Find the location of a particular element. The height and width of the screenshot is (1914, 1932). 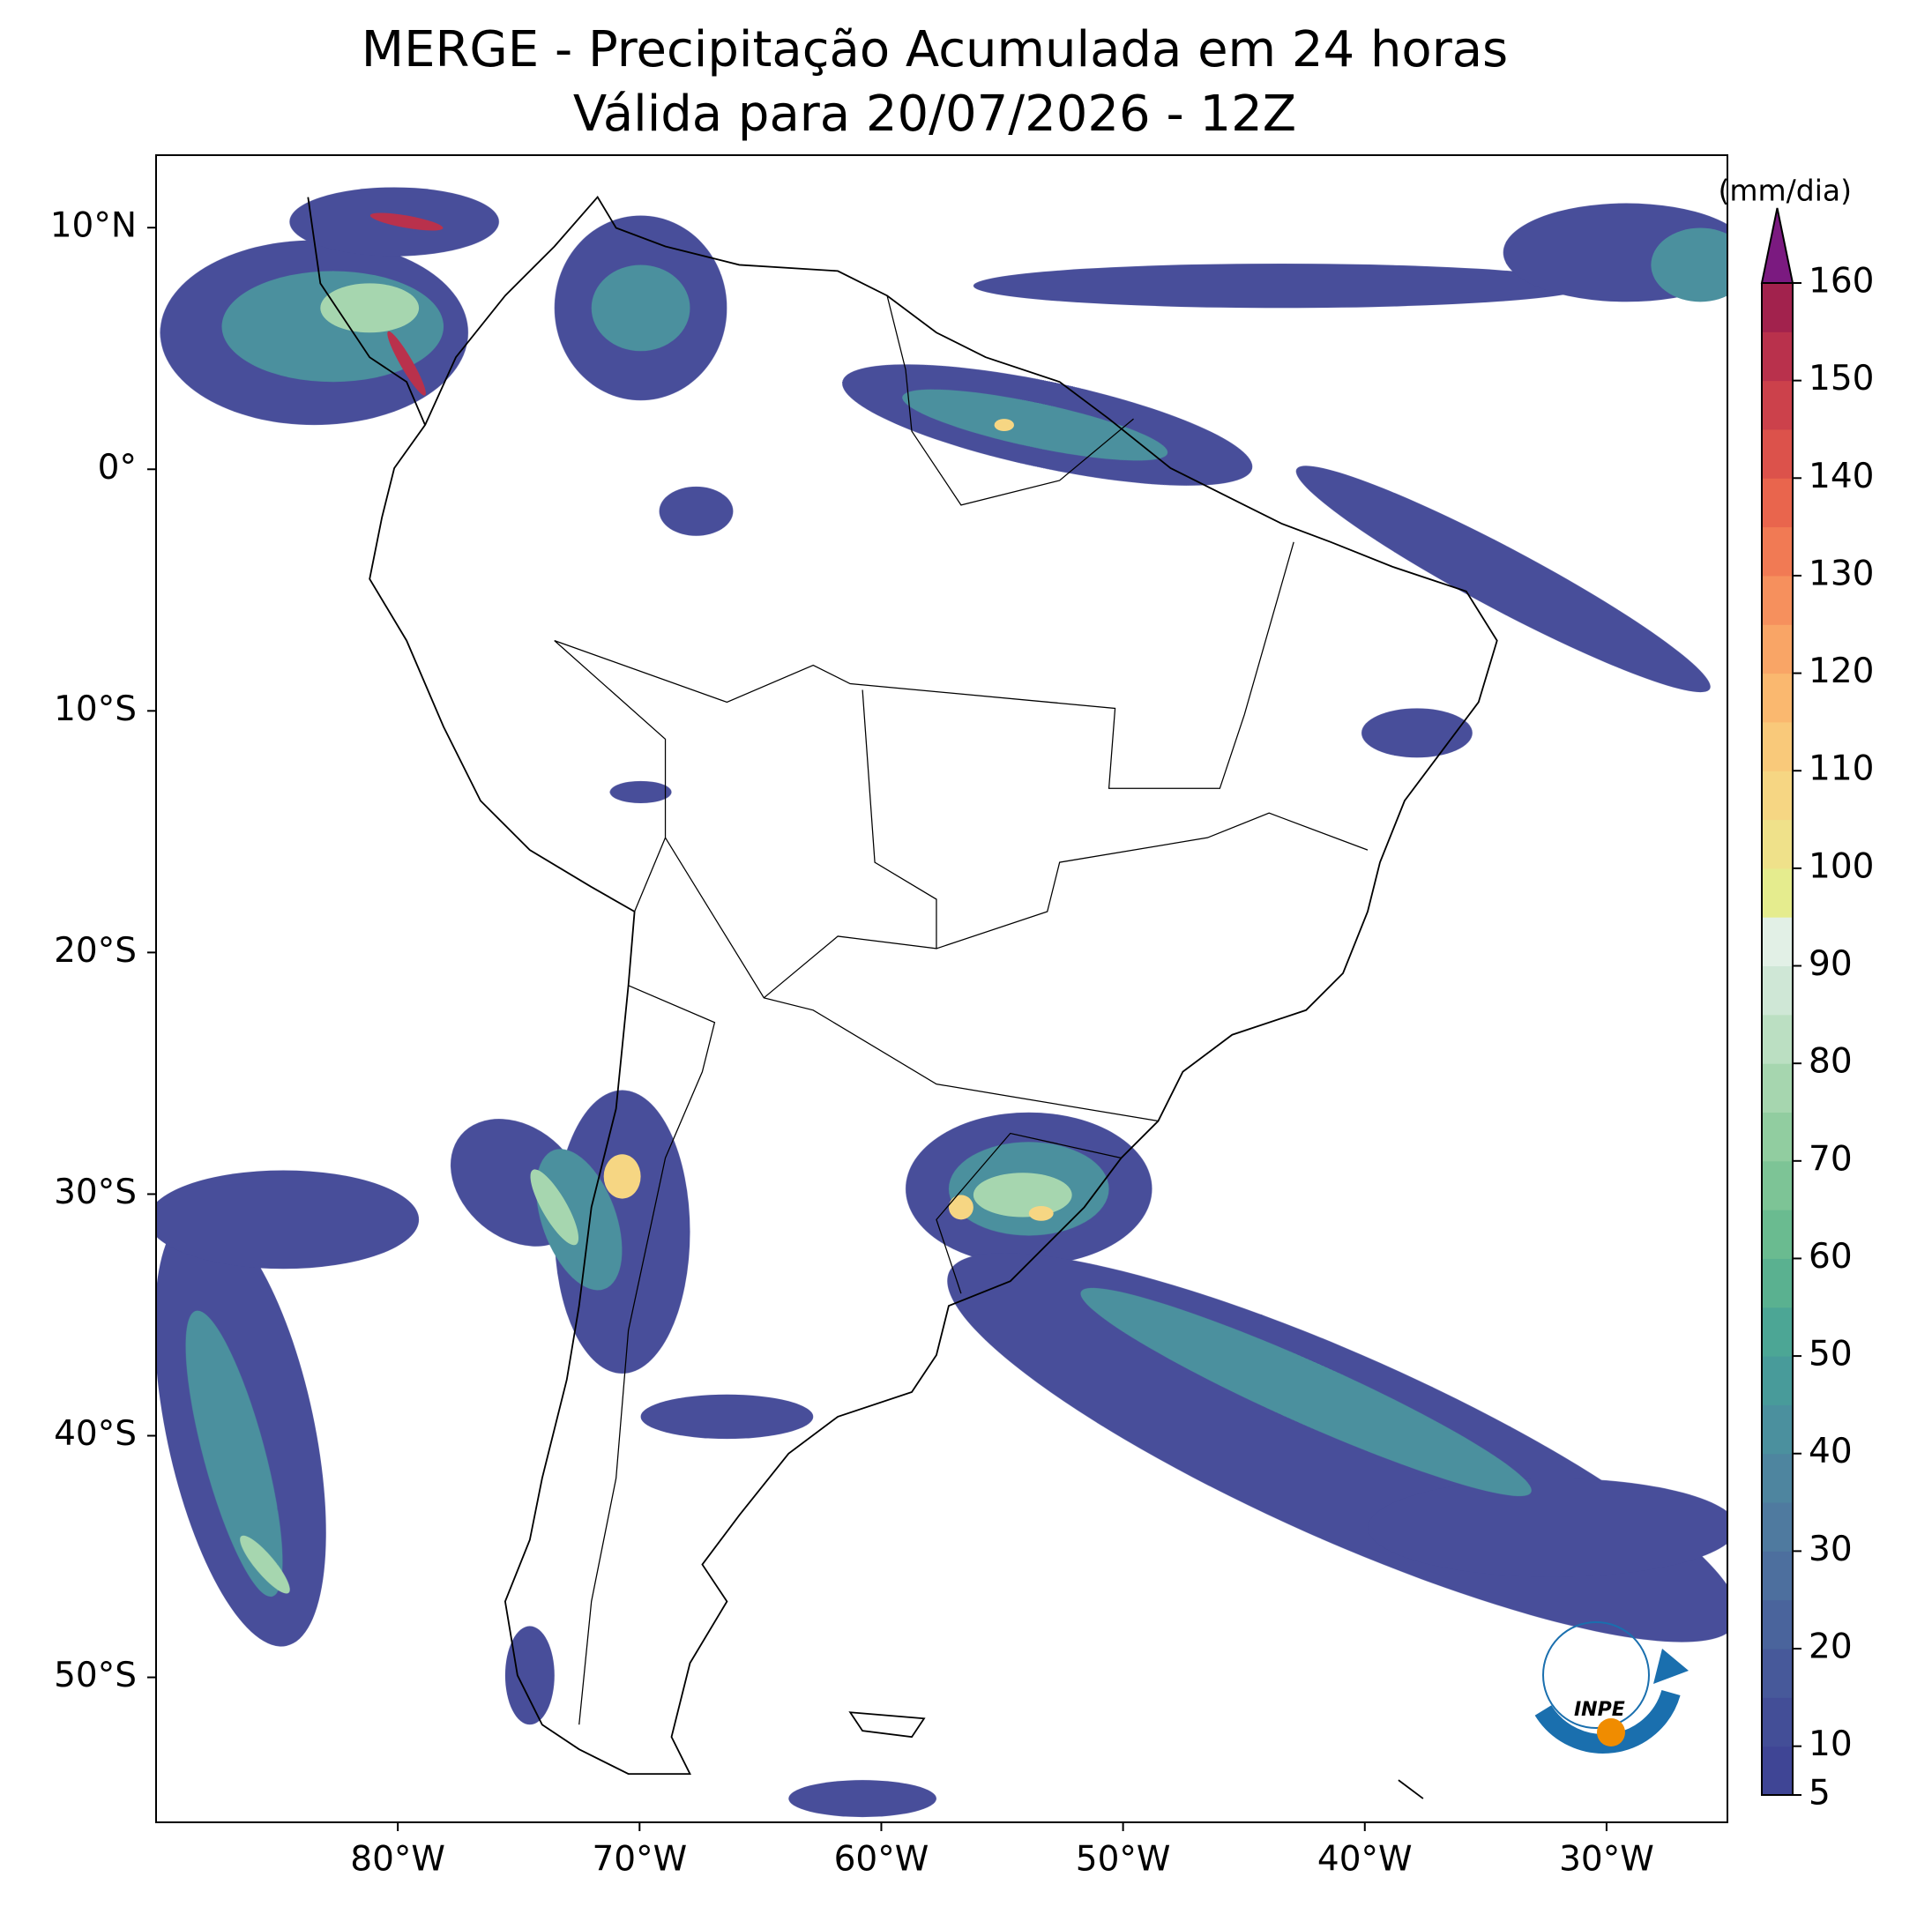

y-tick-label: 0° is located at coordinates (117, 468).